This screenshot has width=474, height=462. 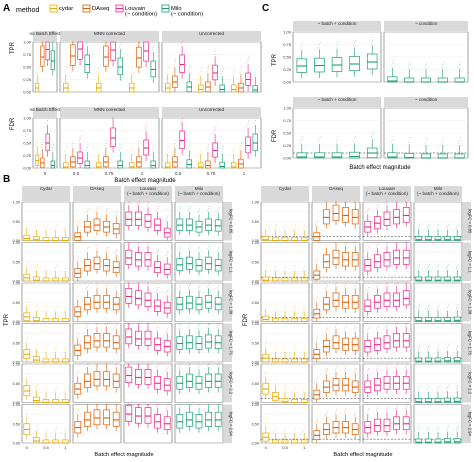 What do you see at coordinates (287, 44) in the screenshot?
I see `y-tick-label: 0.75` at bounding box center [287, 44].